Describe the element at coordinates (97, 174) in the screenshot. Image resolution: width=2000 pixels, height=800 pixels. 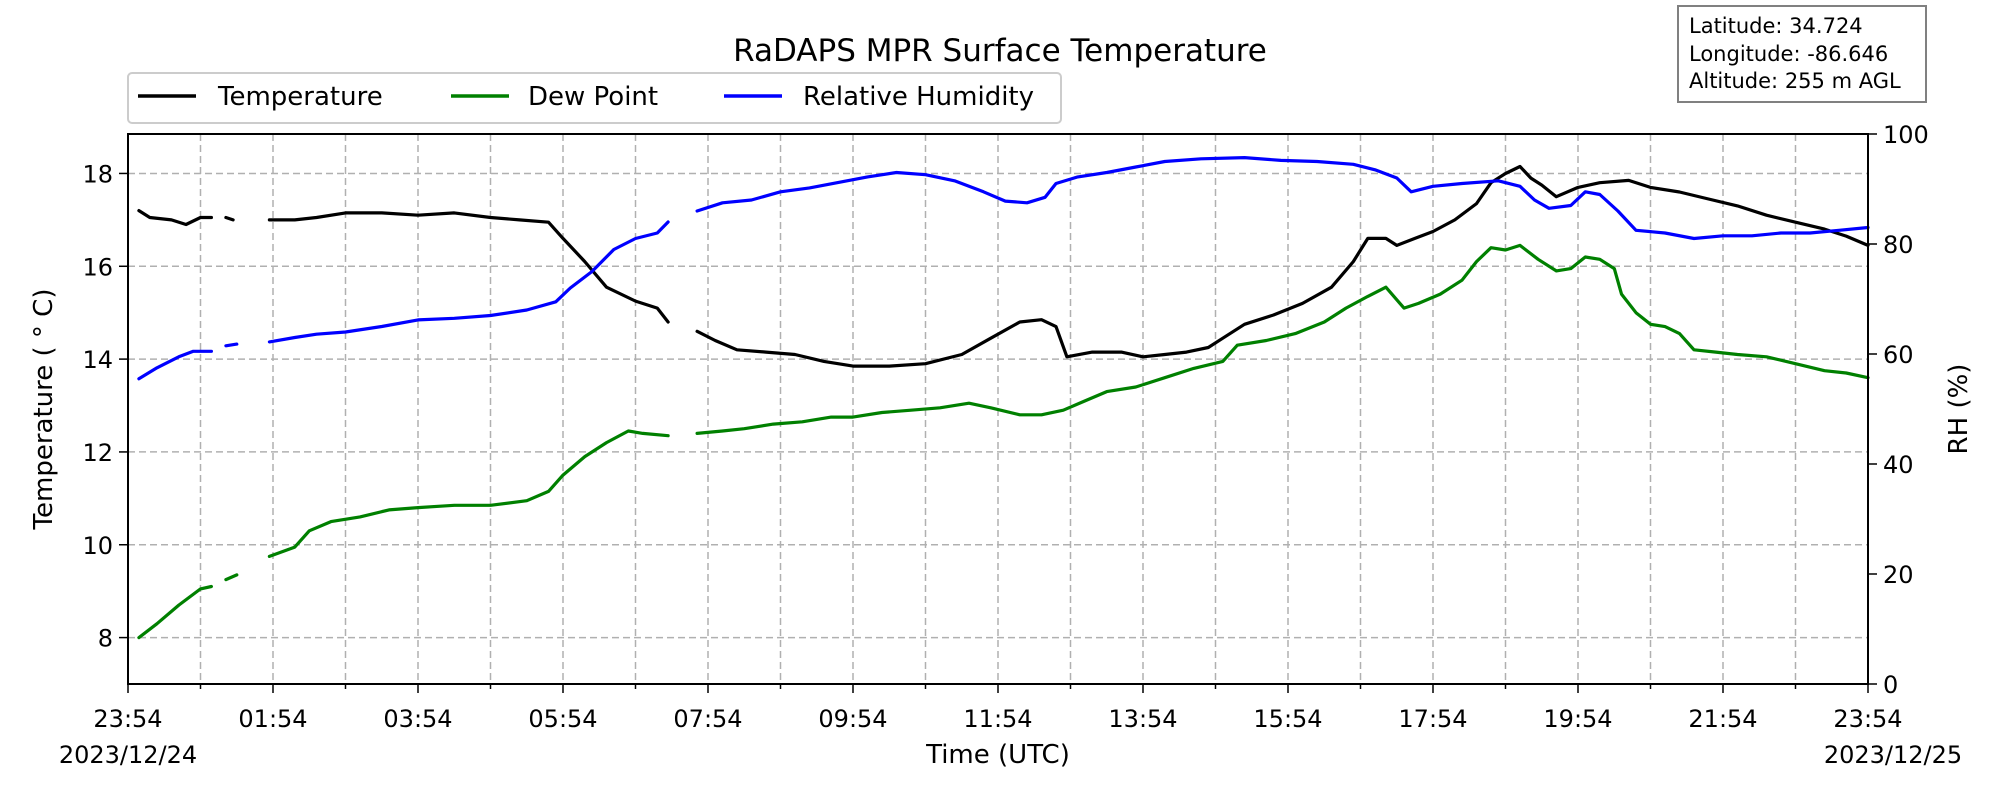
I see `y-tick-label: 18` at that location.